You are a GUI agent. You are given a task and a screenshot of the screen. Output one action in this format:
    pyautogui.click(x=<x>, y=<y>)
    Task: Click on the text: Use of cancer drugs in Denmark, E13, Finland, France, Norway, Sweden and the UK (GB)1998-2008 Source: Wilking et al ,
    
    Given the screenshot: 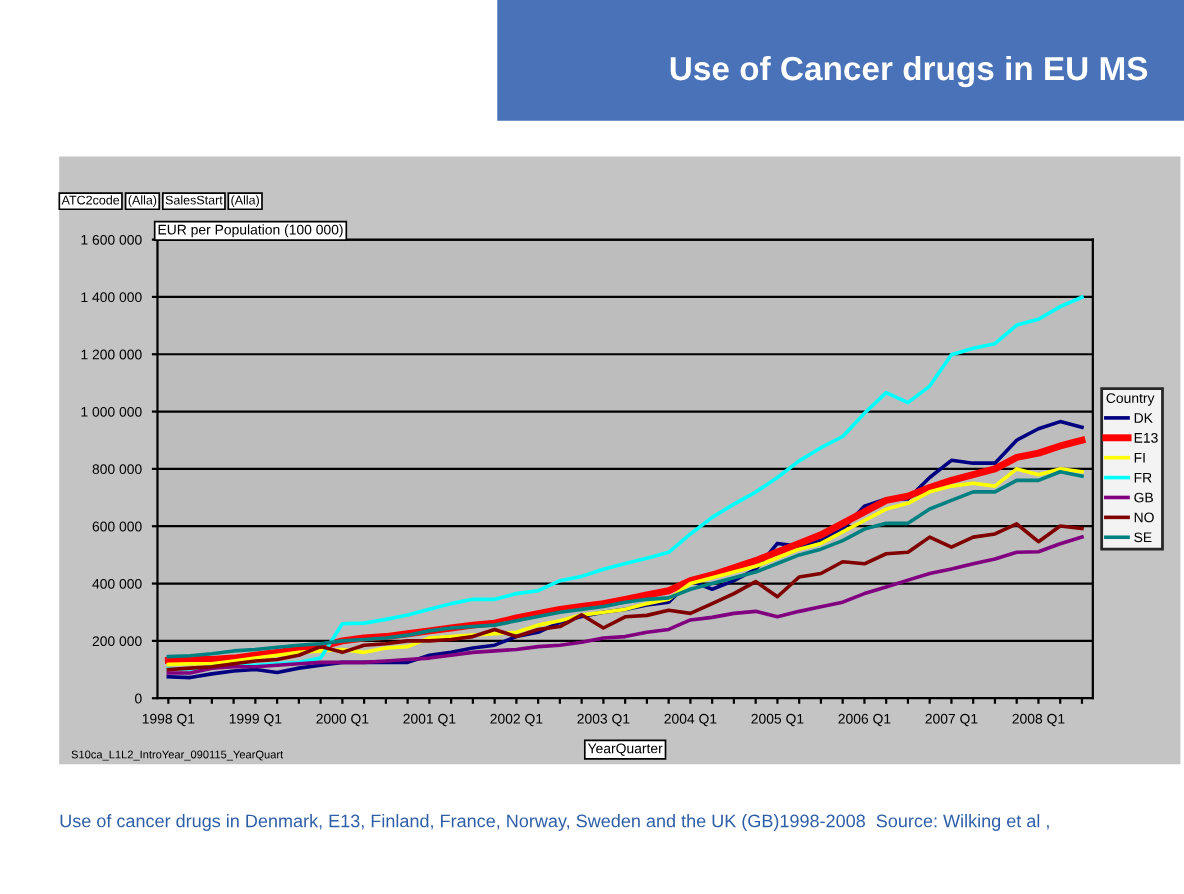 What is the action you would take?
    pyautogui.click(x=554, y=822)
    